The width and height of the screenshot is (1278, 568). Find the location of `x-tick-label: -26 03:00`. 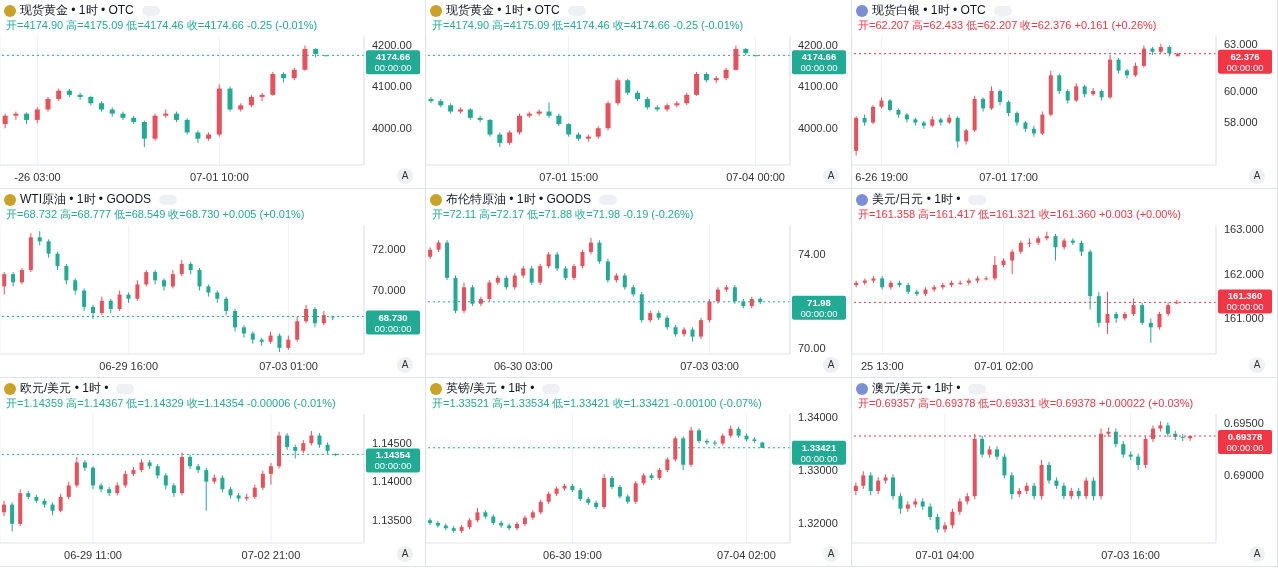

x-tick-label: -26 03:00 is located at coordinates (37, 176).